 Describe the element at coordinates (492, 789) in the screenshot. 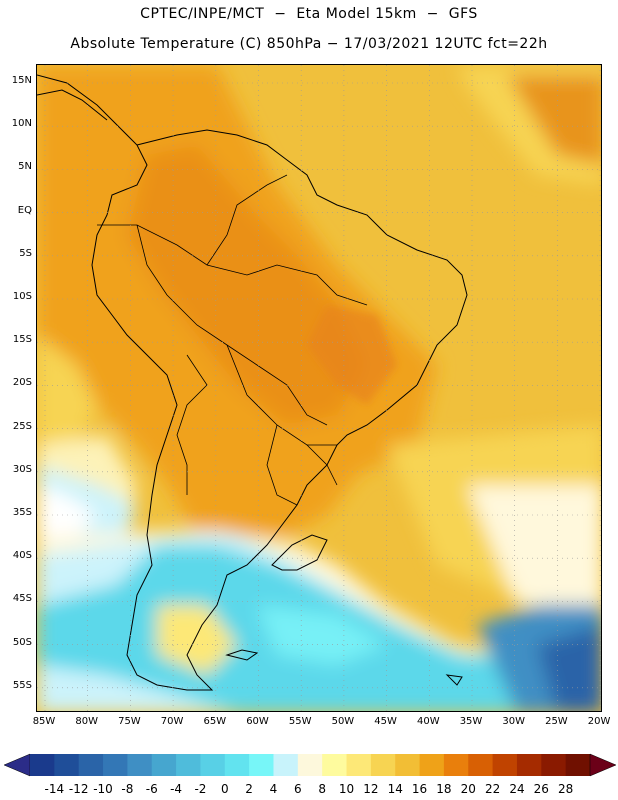

I see `colorbar-tick-label: 22` at that location.